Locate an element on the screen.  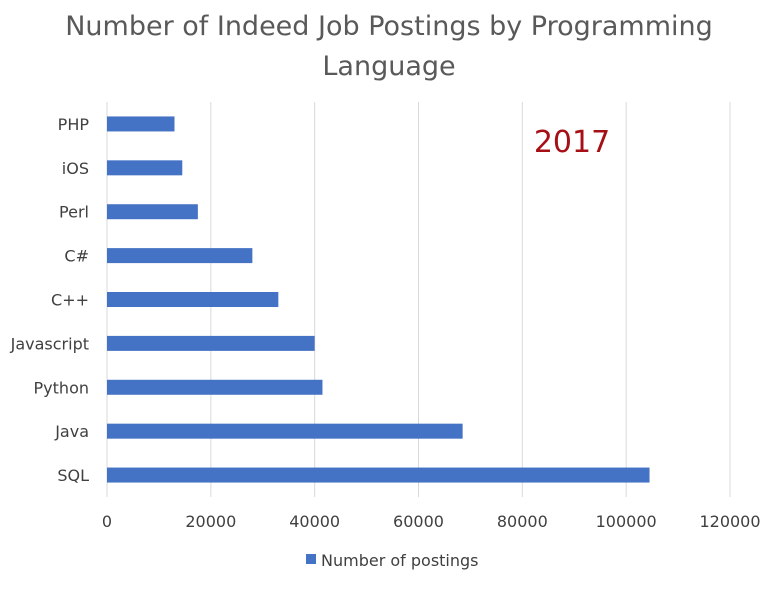
category-label: C# is located at coordinates (76, 256).